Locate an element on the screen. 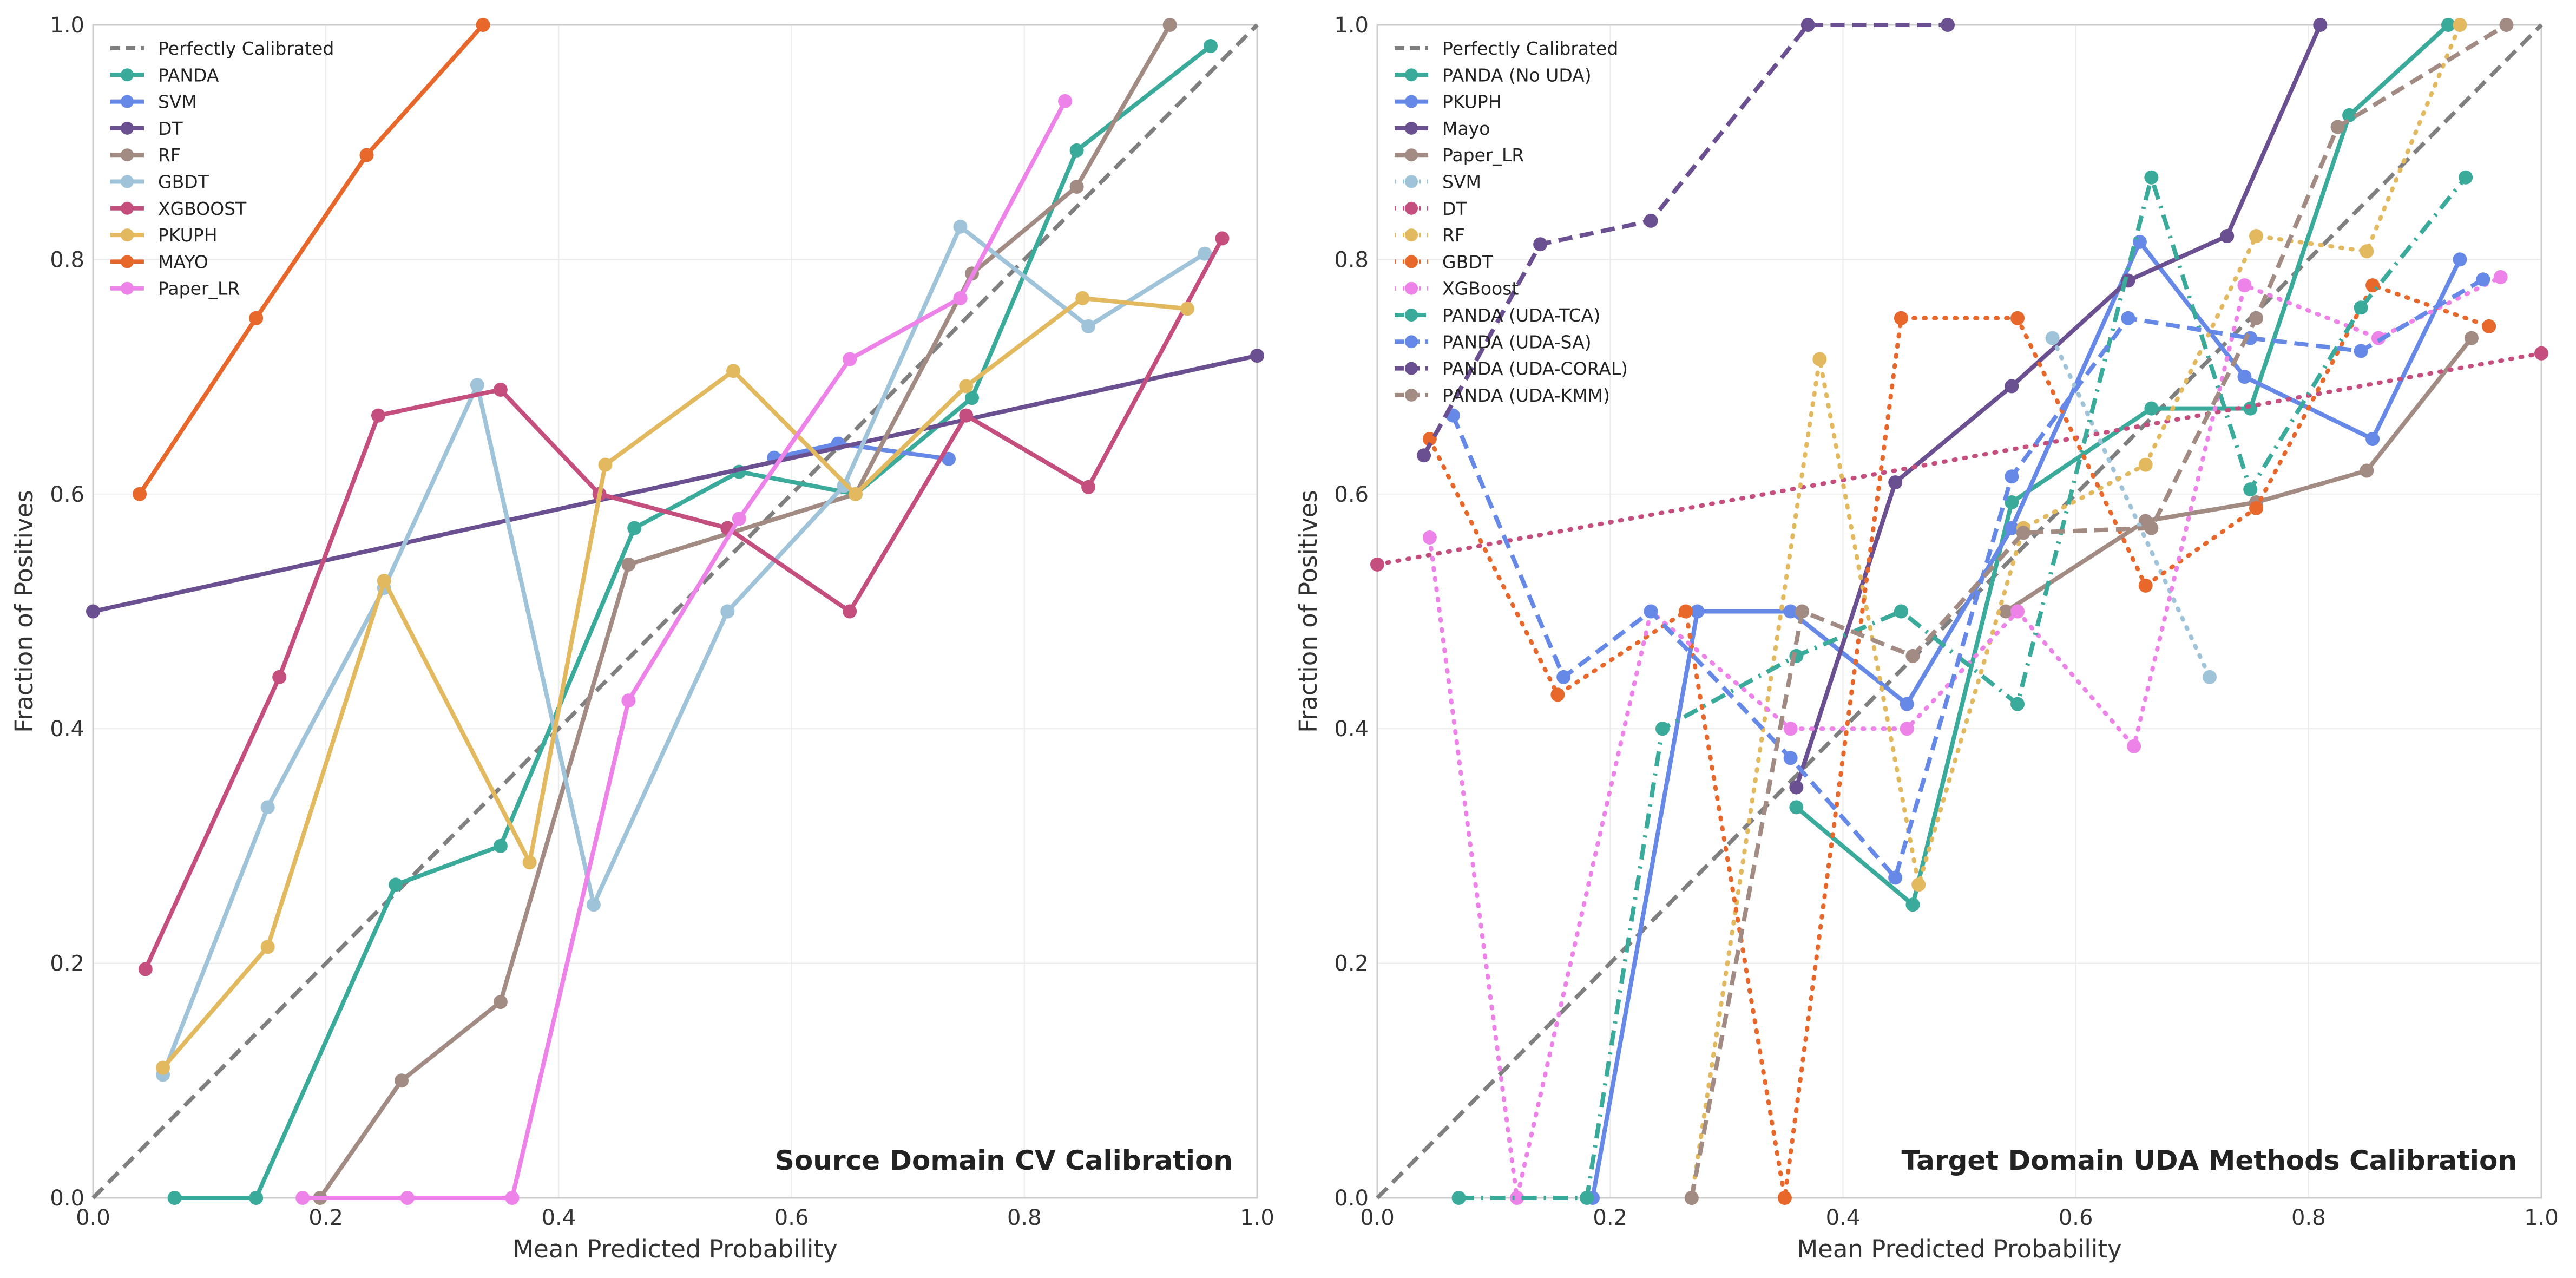 The height and width of the screenshot is (1278, 2576). right-series-line is located at coordinates (2058, 406).